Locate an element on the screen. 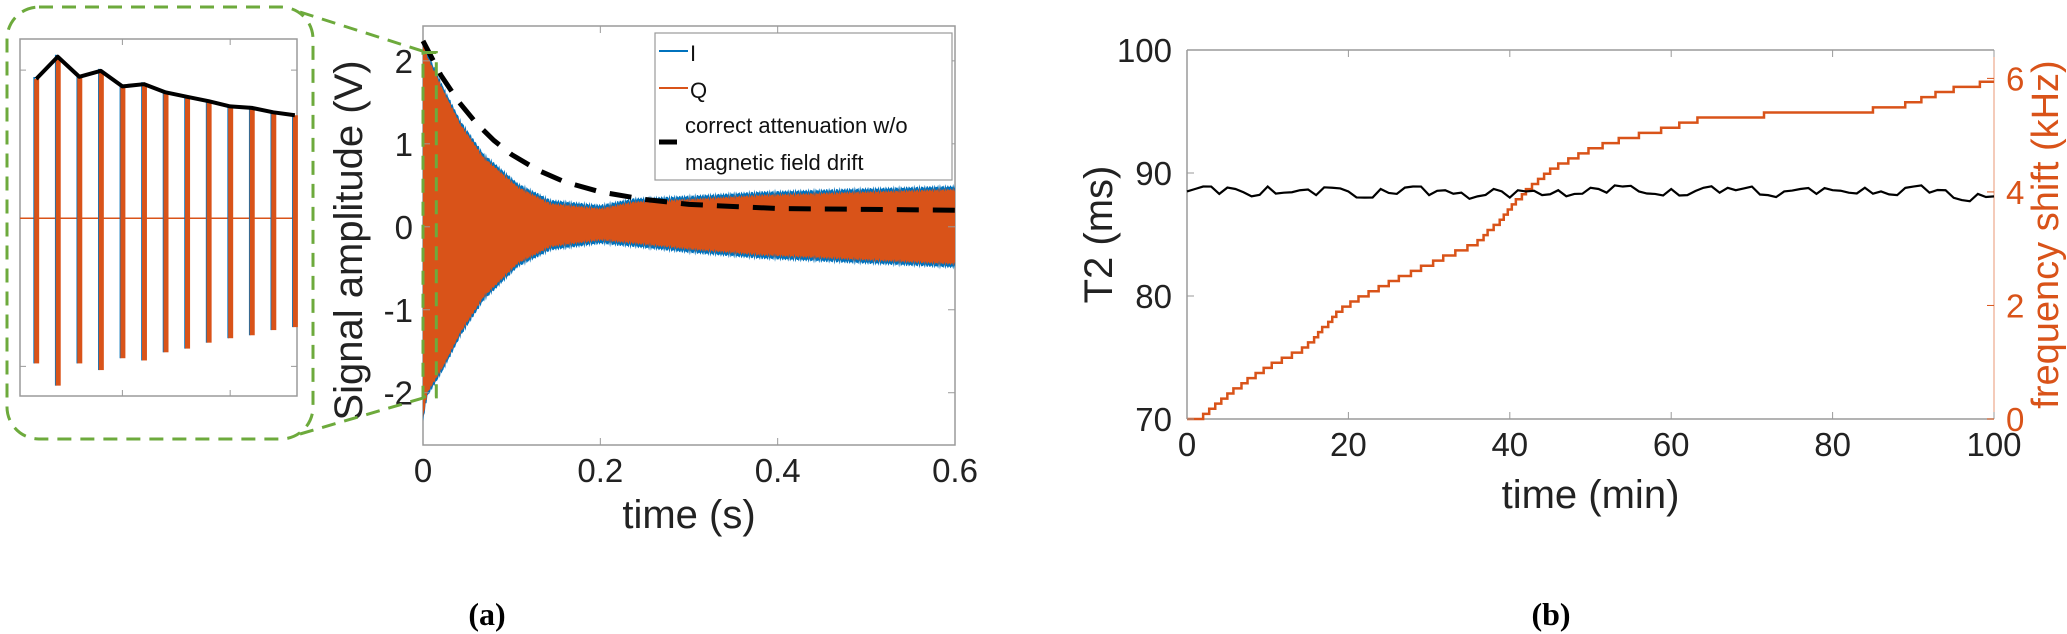  drift-xtick-label: 0 is located at coordinates (1187, 444).